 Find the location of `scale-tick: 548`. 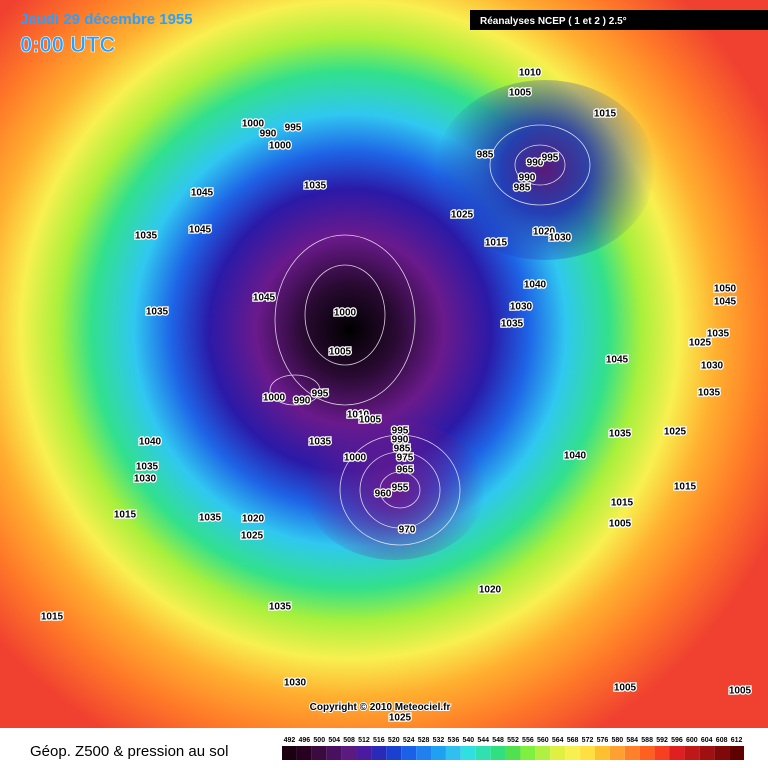

scale-tick: 548 is located at coordinates (498, 740).